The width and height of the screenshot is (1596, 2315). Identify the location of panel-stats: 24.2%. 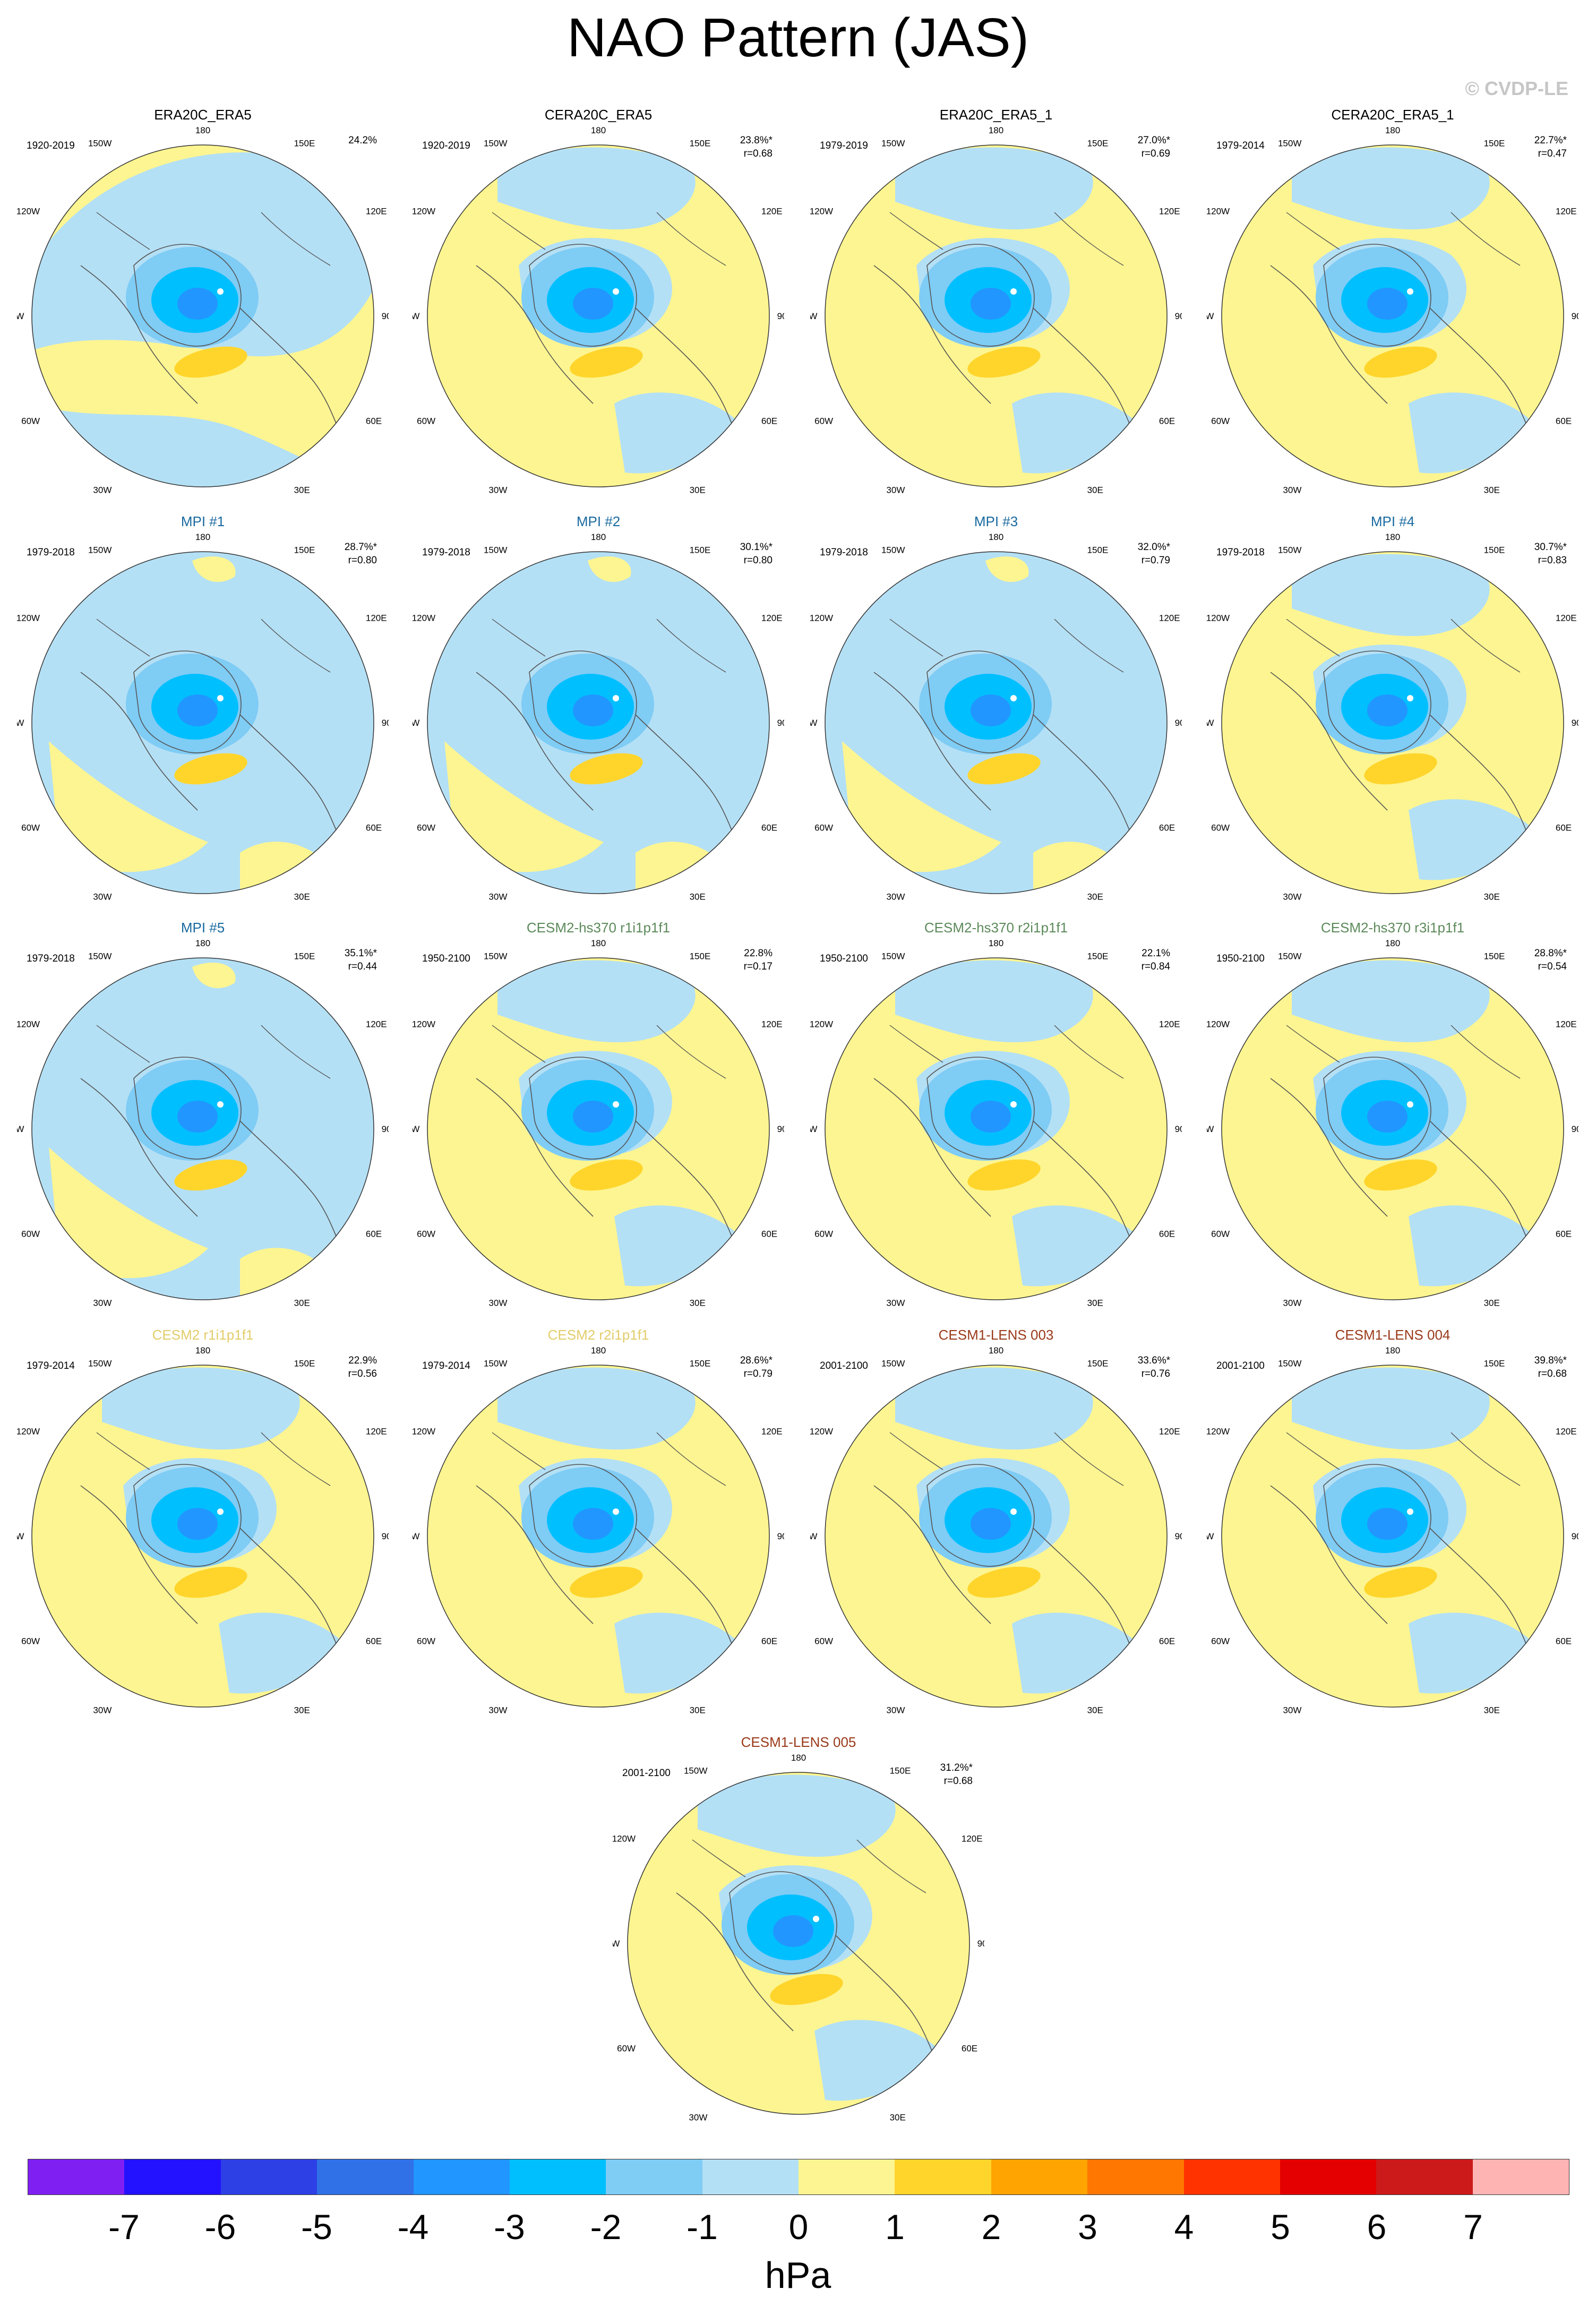
(362, 140).